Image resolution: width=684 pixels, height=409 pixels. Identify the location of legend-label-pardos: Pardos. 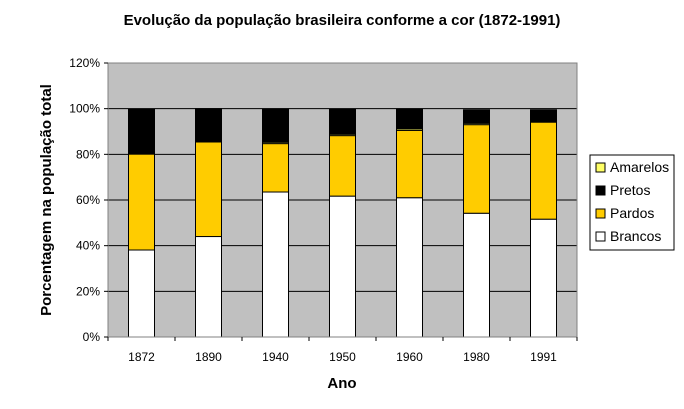
(632, 213).